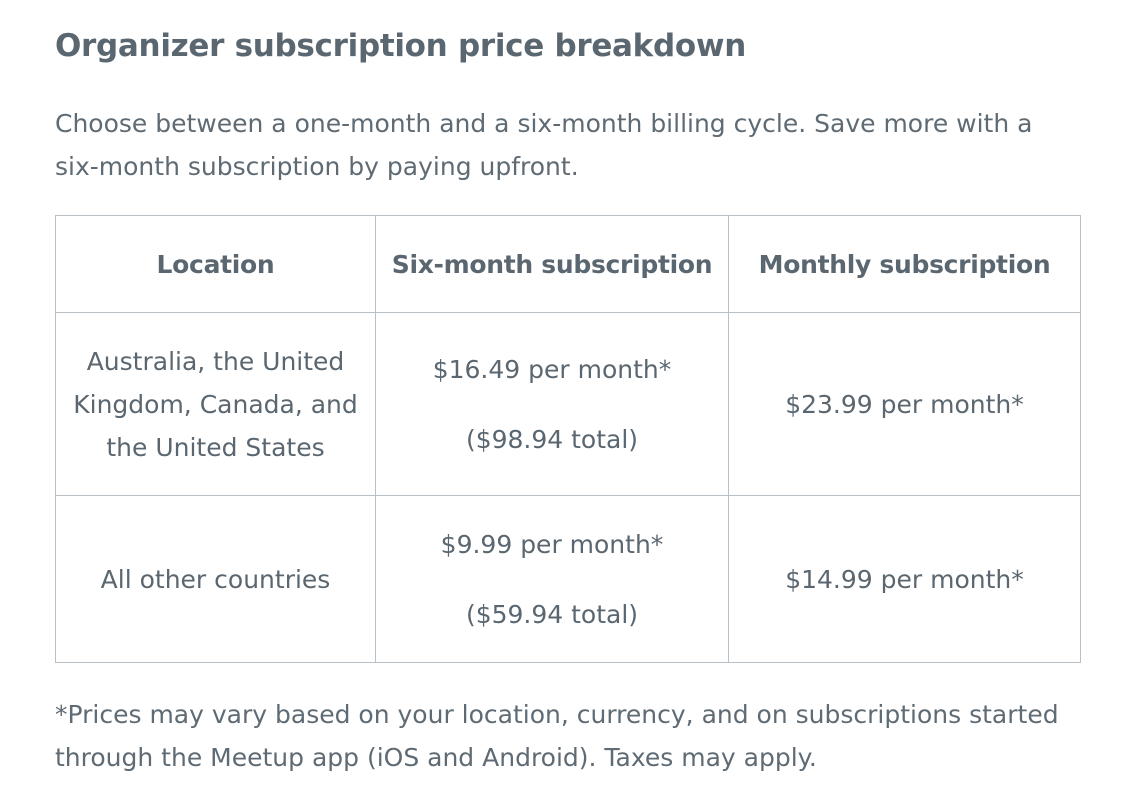  I want to click on cell-six-month: $16.49 per month* ($98.94 total), so click(552, 404).